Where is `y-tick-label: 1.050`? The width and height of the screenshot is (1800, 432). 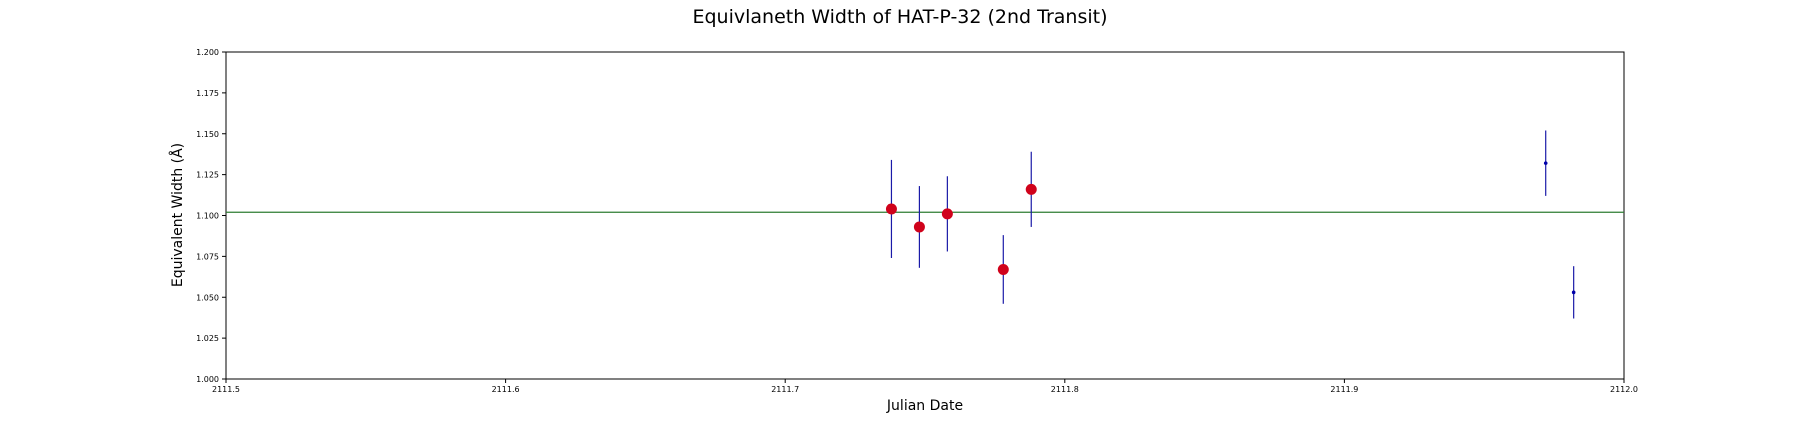 y-tick-label: 1.050 is located at coordinates (207, 297).